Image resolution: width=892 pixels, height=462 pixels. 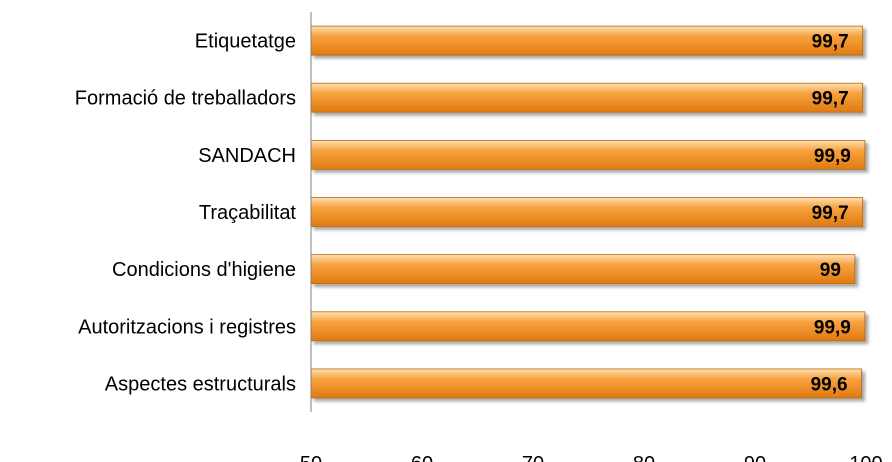 I want to click on category-label-6: Aspectes estructurals, so click(x=200, y=384).